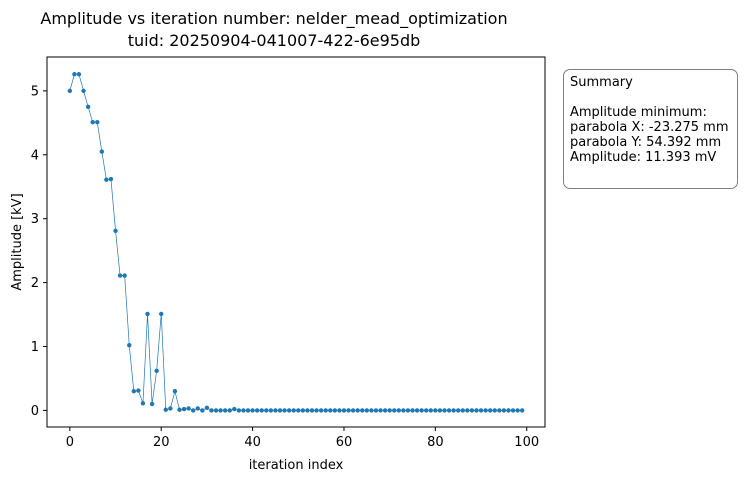 This screenshot has width=747, height=480. I want to click on x-tick-label: 0, so click(70, 442).